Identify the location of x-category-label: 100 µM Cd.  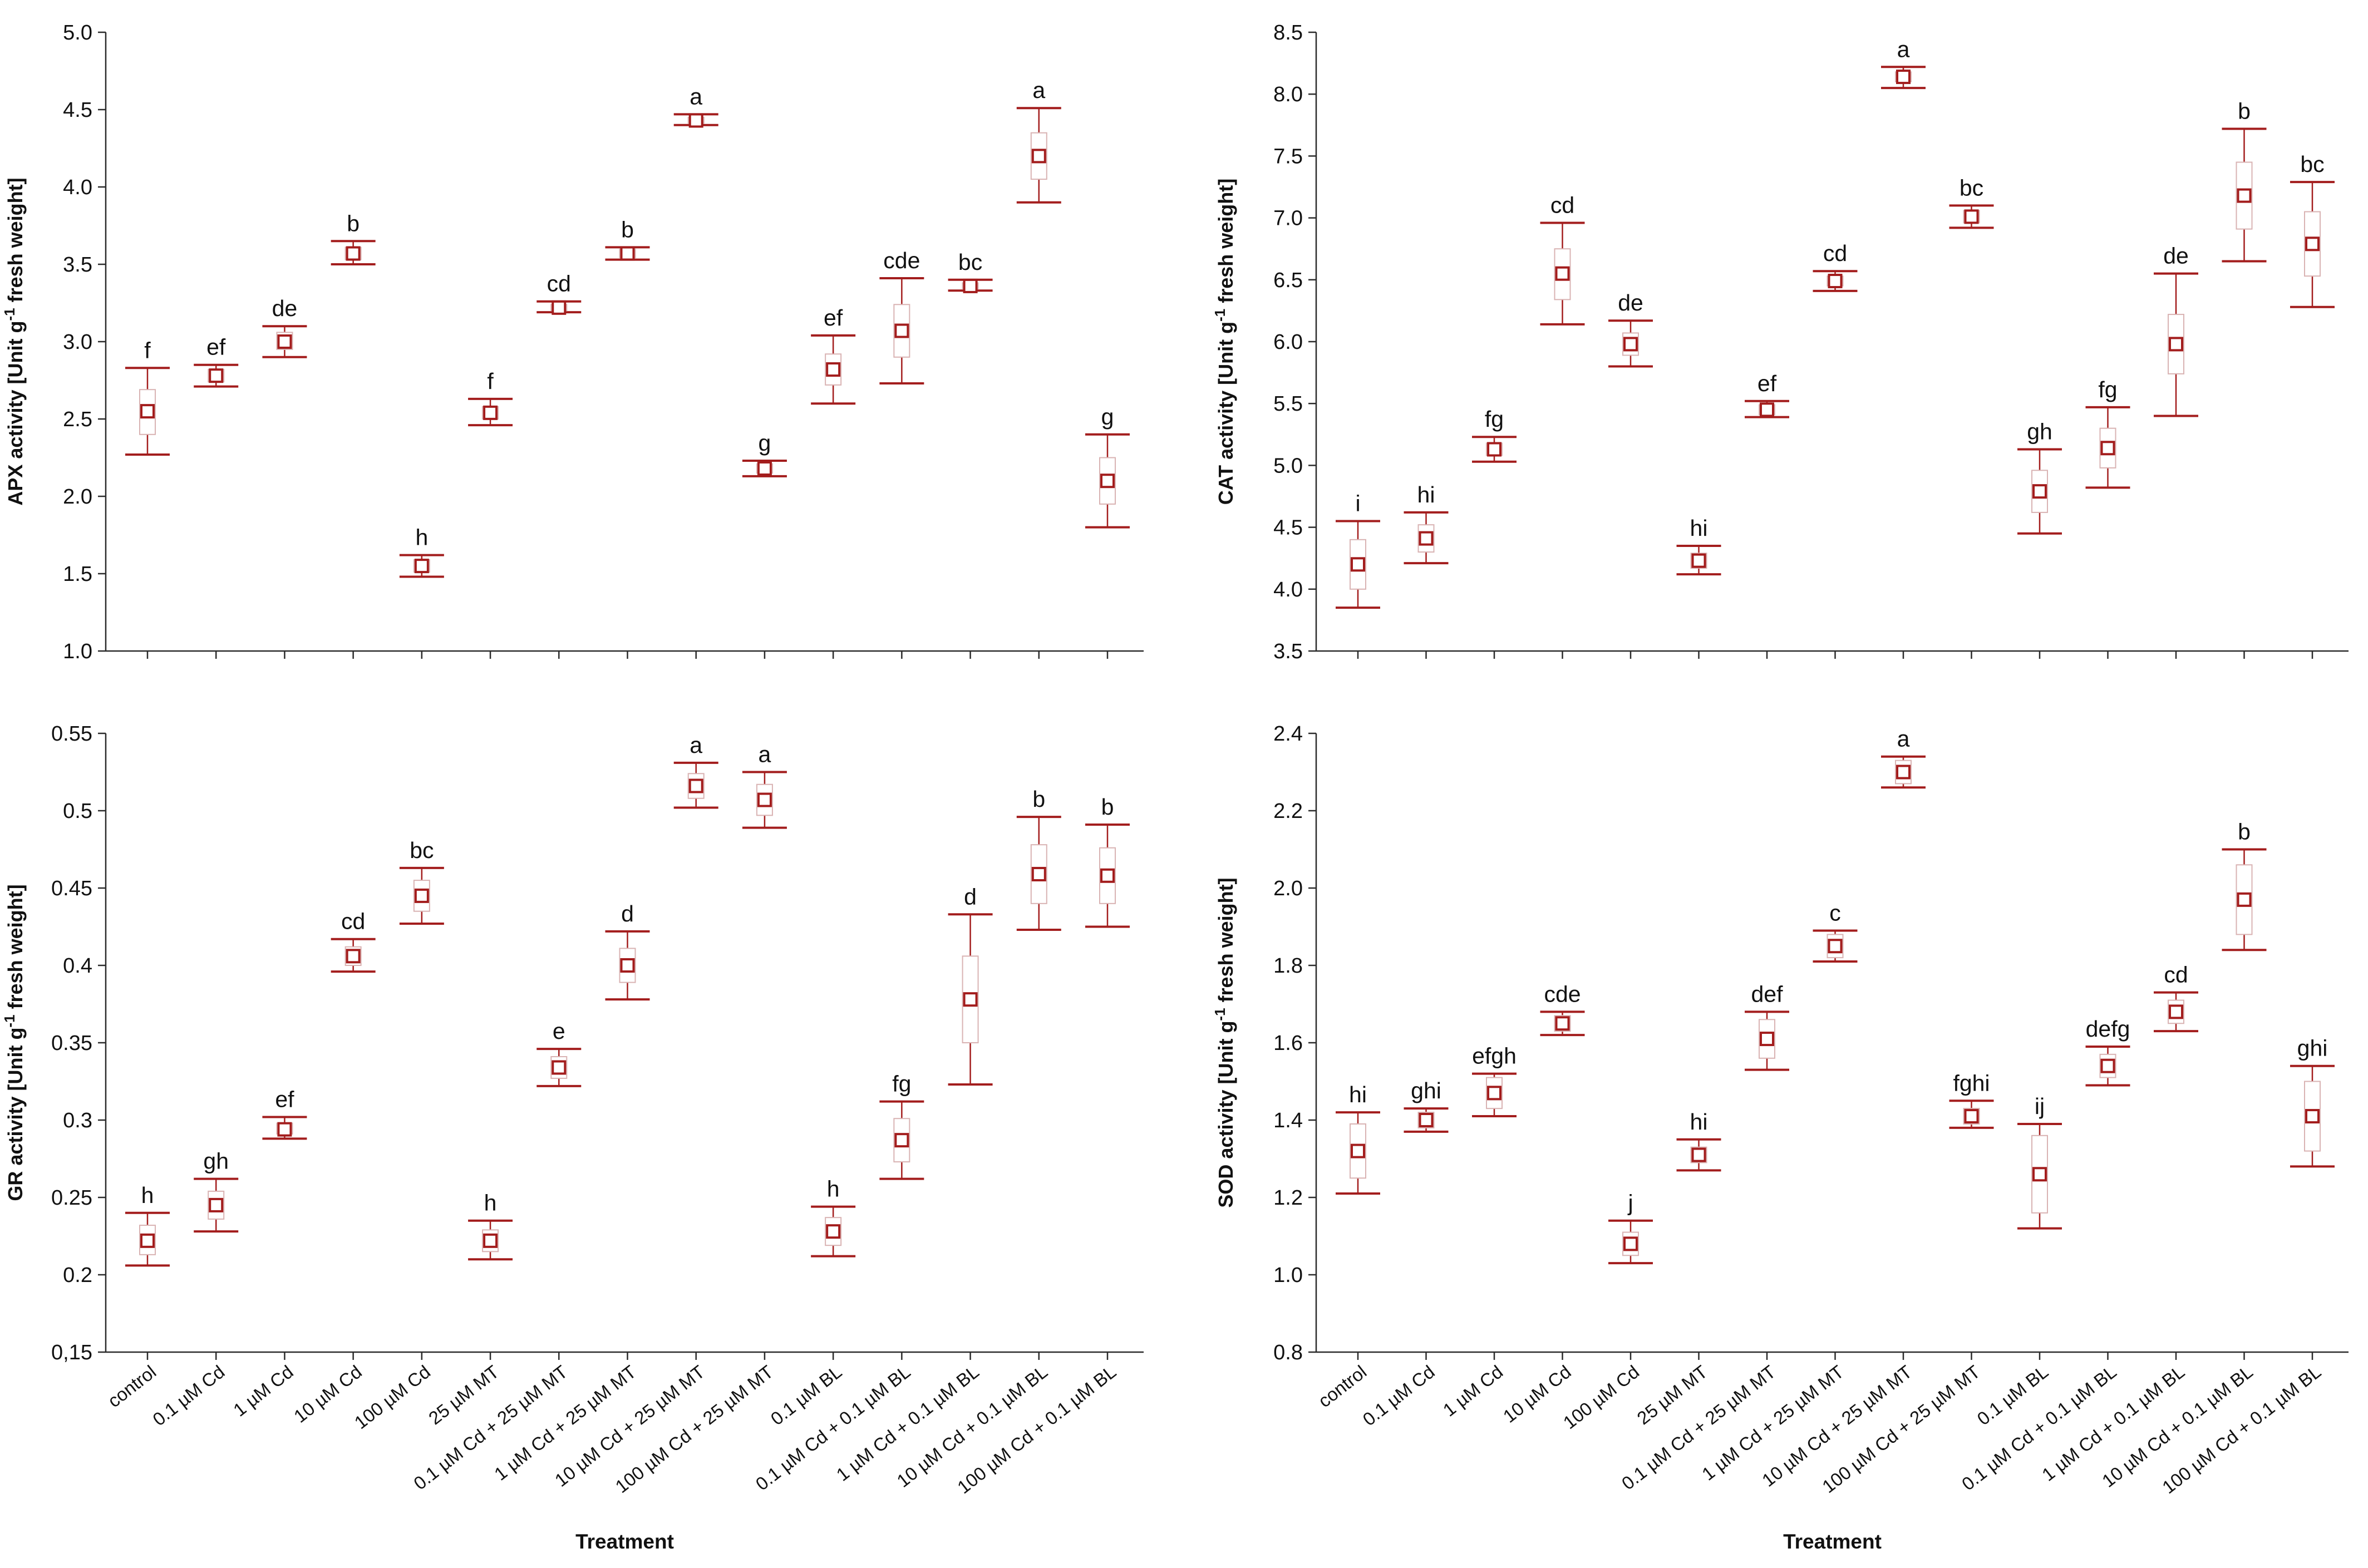
(1601, 1397).